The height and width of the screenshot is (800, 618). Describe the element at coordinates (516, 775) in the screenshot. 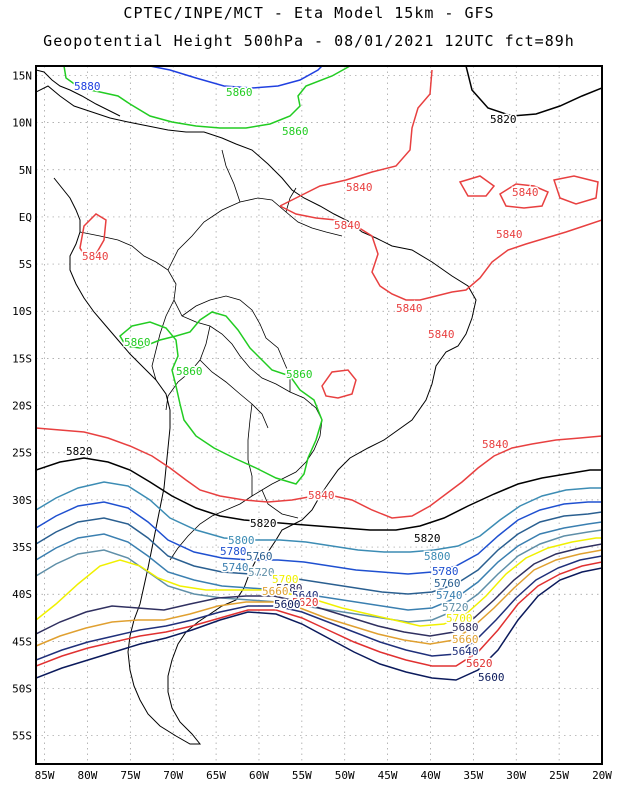

I see `lon-tick-label: 30W` at that location.